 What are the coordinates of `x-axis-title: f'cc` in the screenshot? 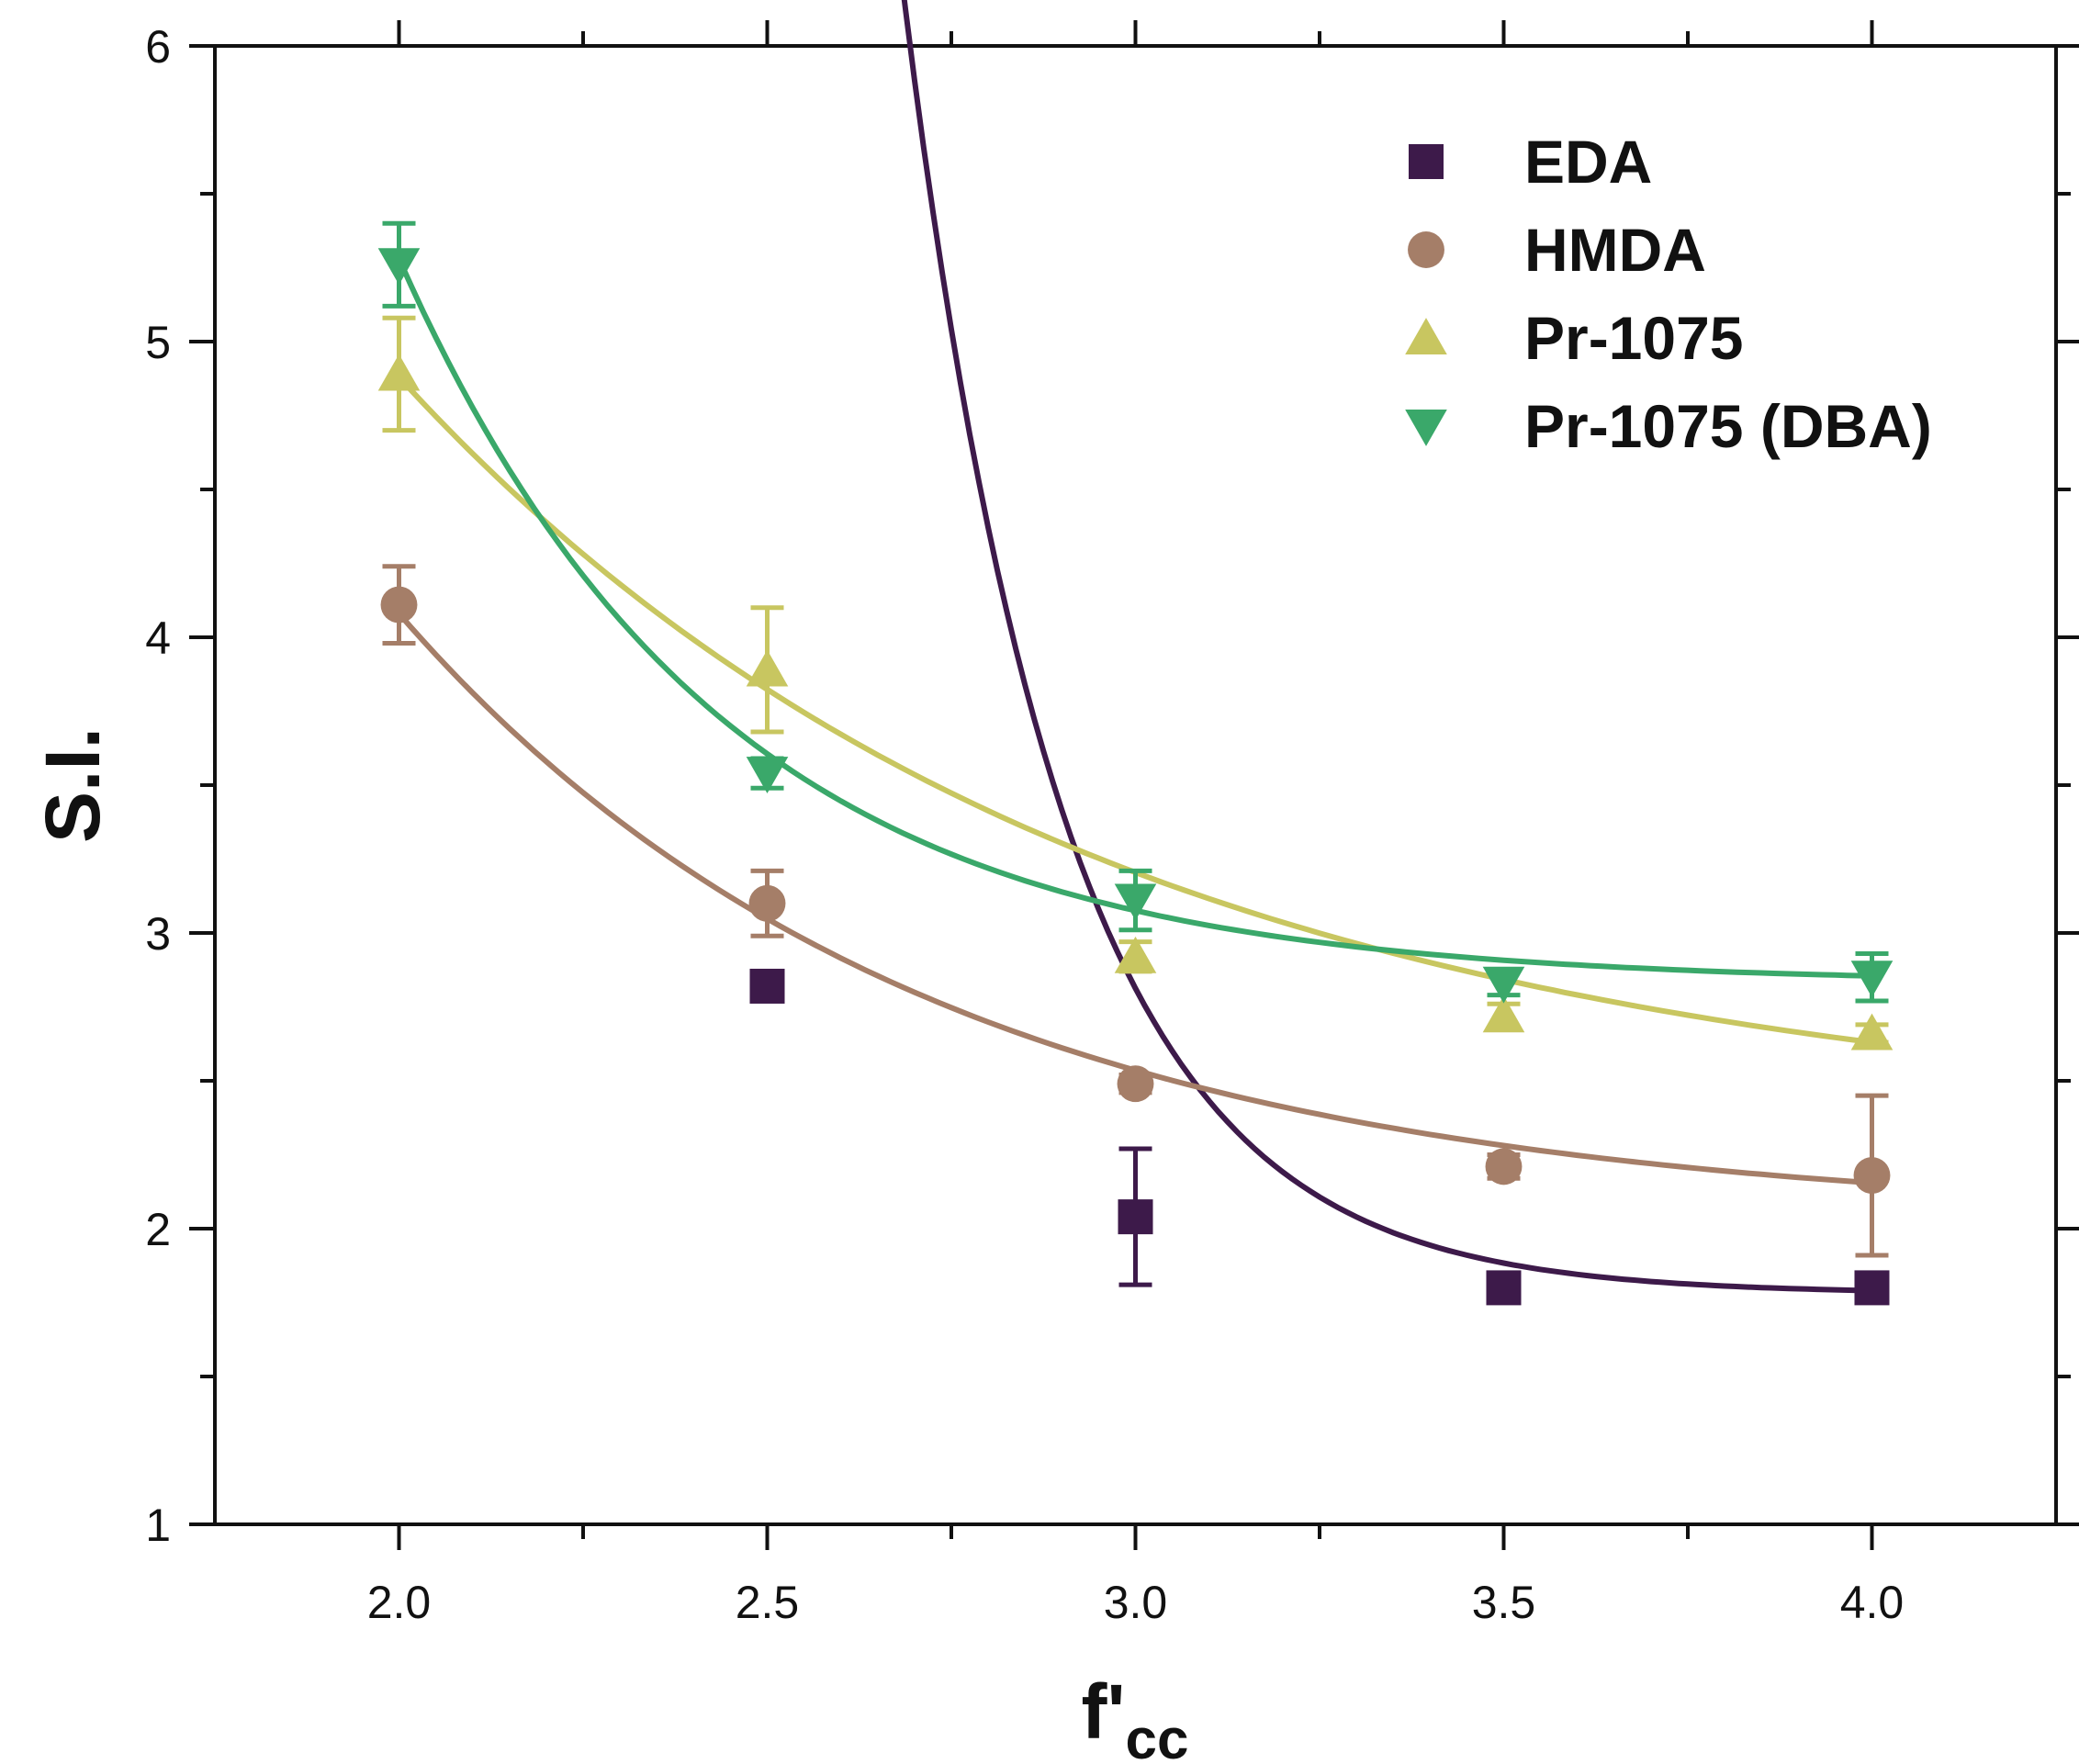 It's located at (1135, 1716).